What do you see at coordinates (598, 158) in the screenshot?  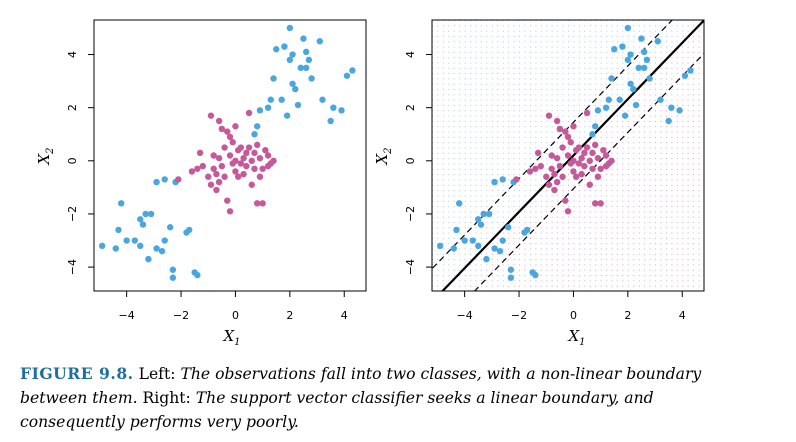 I see `right-point-pink` at bounding box center [598, 158].